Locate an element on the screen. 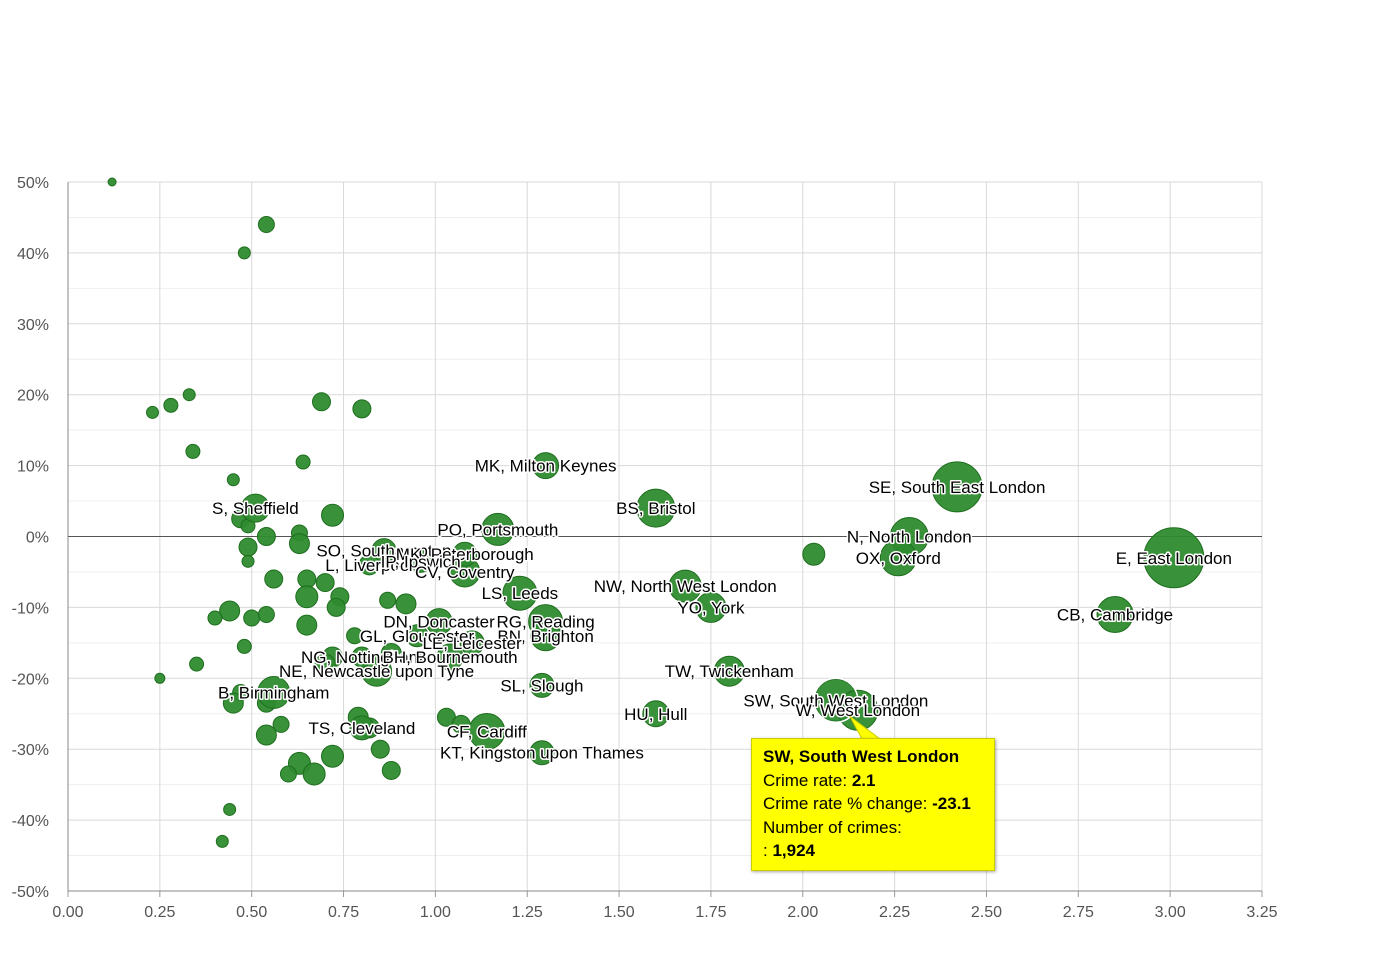  point-label: OX, Oxford is located at coordinates (898, 558).